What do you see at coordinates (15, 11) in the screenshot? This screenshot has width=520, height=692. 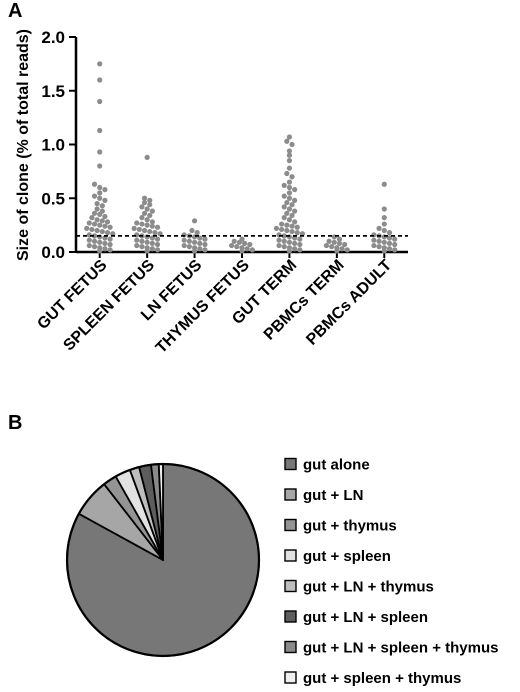 I see `panel-a-label: A` at bounding box center [15, 11].